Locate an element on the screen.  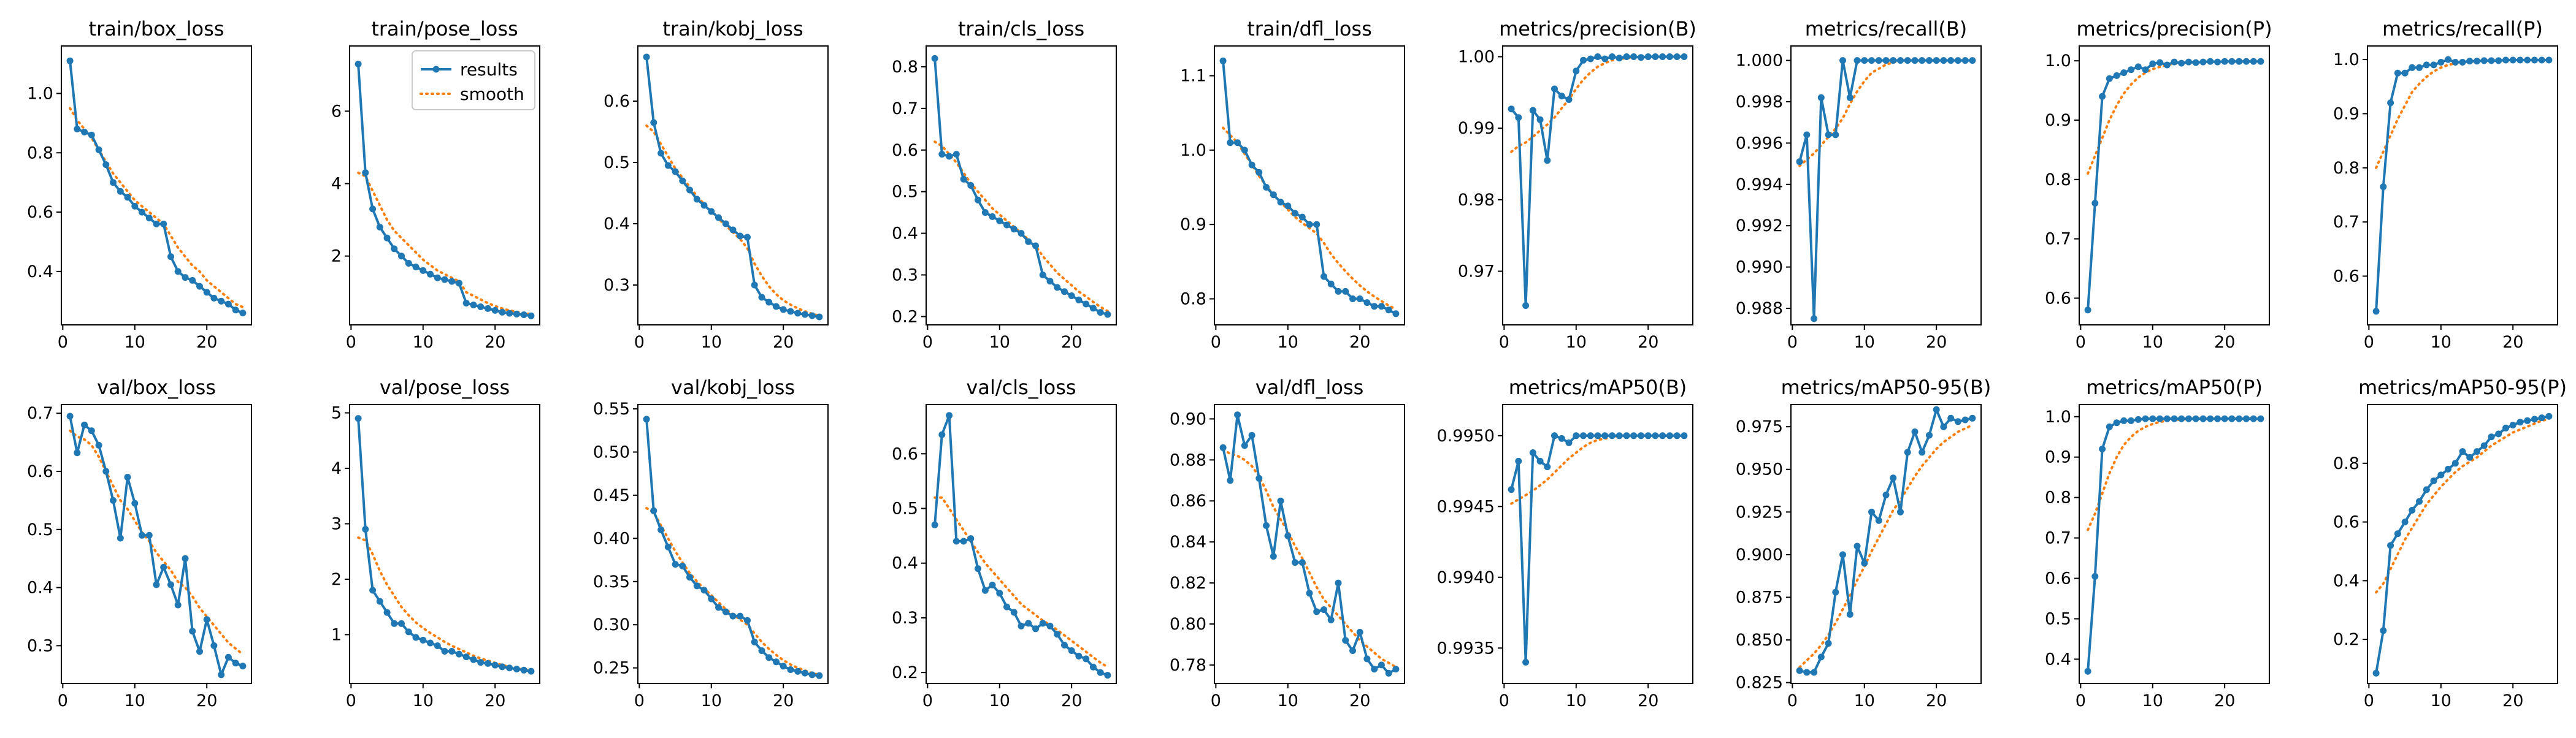
y-tick-label: 0.5 is located at coordinates (905, 509).